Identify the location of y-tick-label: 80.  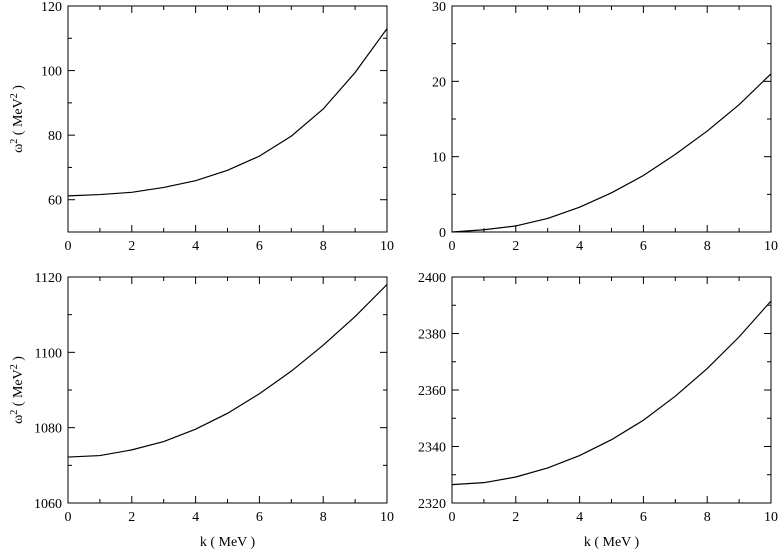
(55, 136).